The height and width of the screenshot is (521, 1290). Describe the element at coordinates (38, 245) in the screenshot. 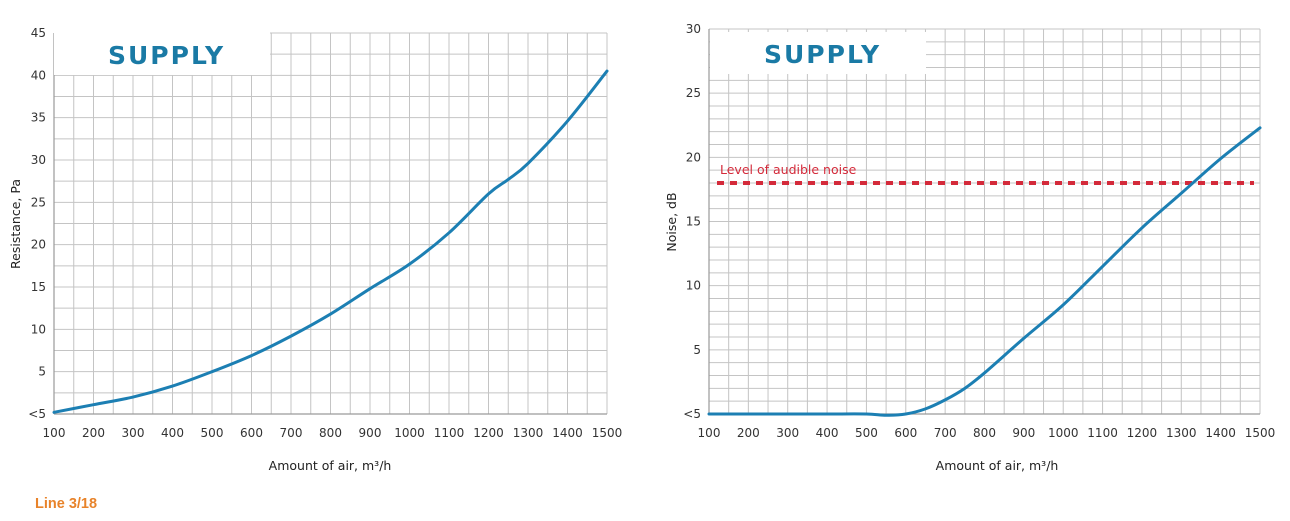

I see `left-chart-y-tick-label: 20` at that location.